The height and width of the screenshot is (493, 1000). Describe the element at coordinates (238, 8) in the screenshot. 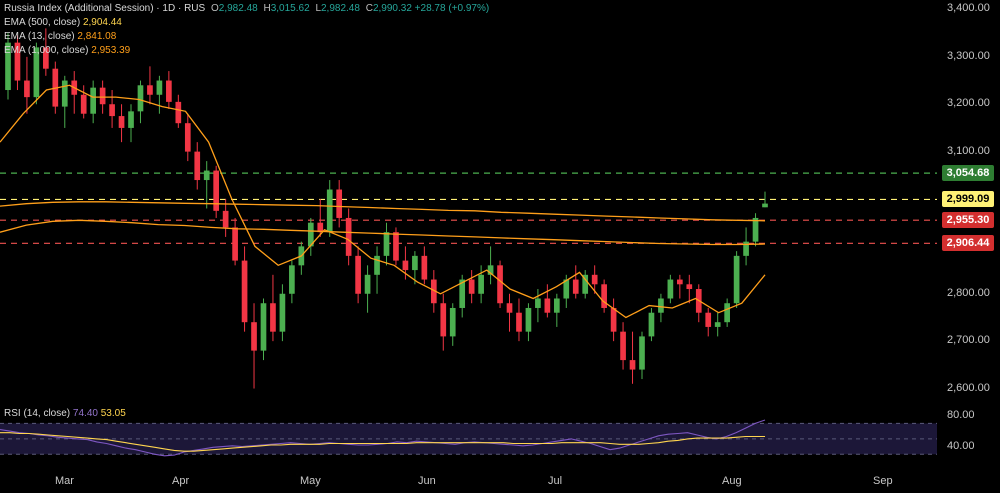

I see `open-value: 2,982.48` at that location.